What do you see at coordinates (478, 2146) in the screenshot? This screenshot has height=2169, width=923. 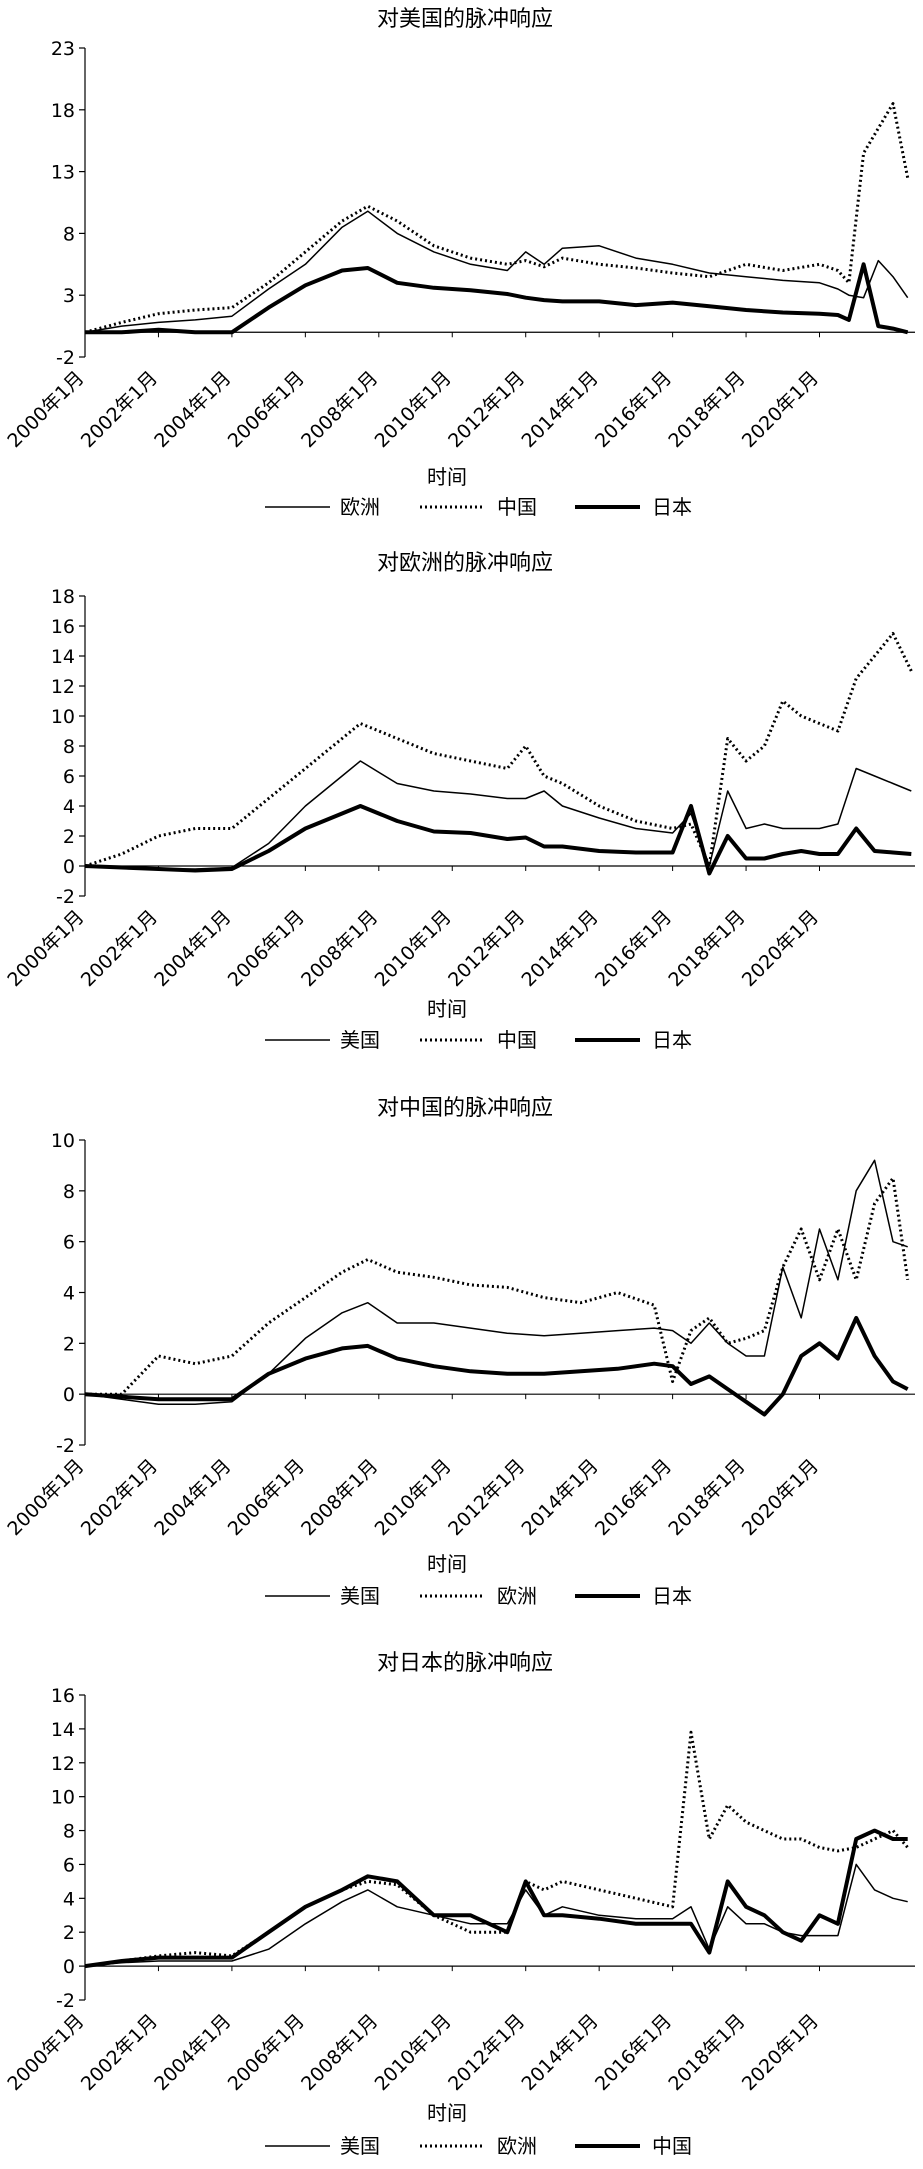 I see `legend: 美国 欧洲 中国` at bounding box center [478, 2146].